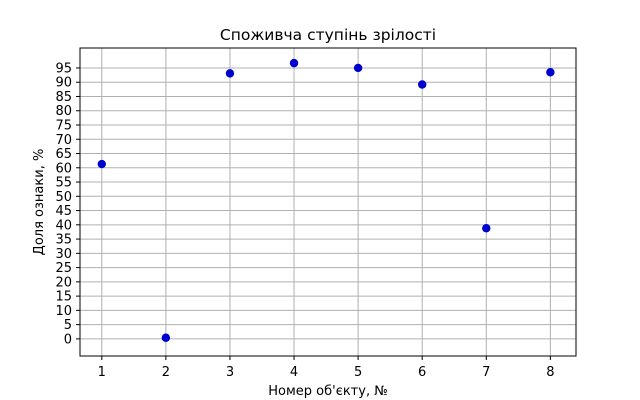 This screenshot has width=640, height=400. What do you see at coordinates (63, 268) in the screenshot?
I see `y-tick-label: 25` at bounding box center [63, 268].